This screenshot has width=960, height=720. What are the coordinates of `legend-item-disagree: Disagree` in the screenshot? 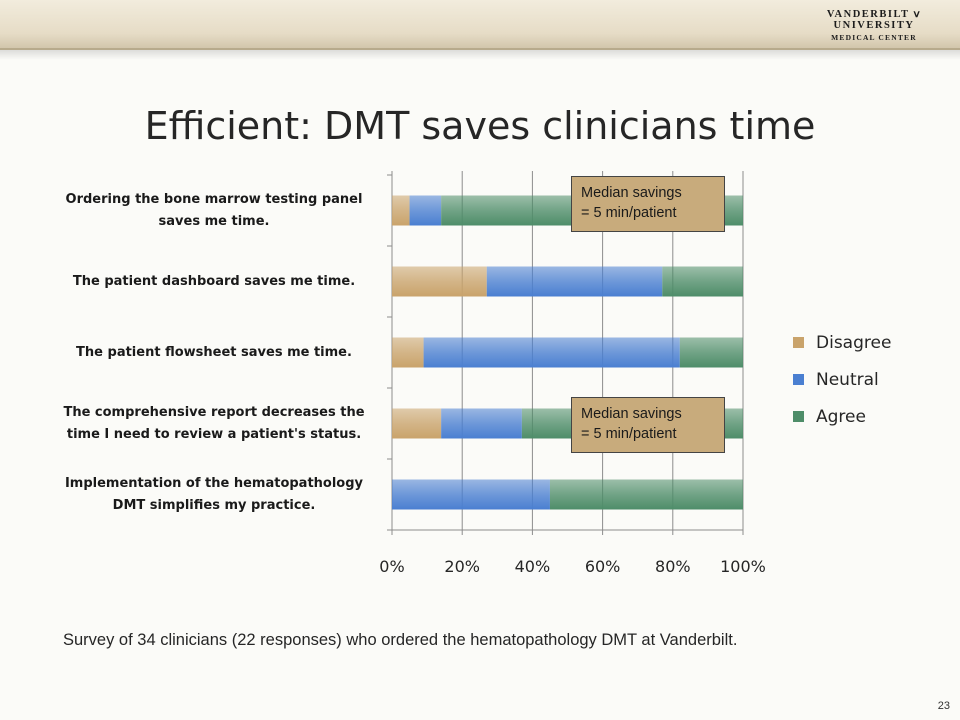 It's located at (842, 342).